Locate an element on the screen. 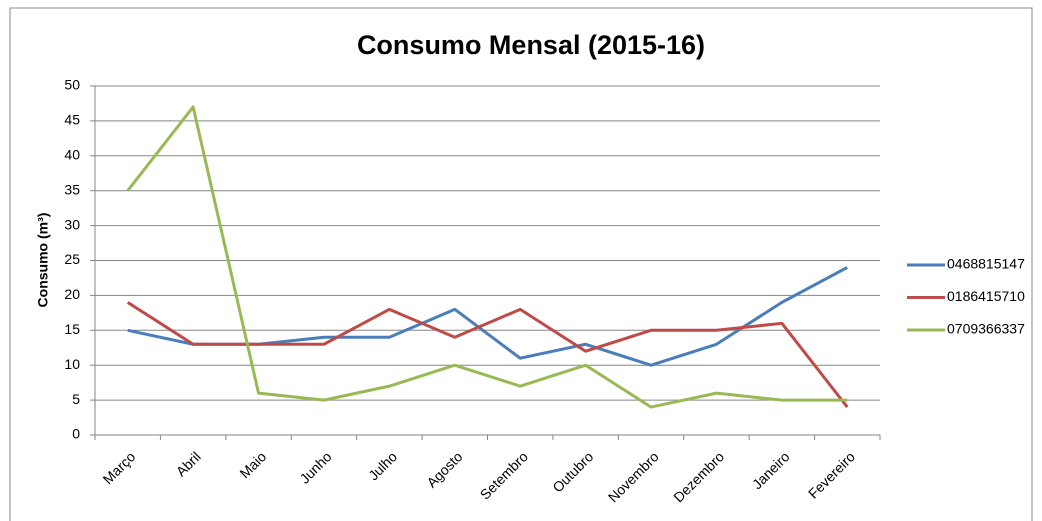  y-tick-label: 15 is located at coordinates (72, 329).